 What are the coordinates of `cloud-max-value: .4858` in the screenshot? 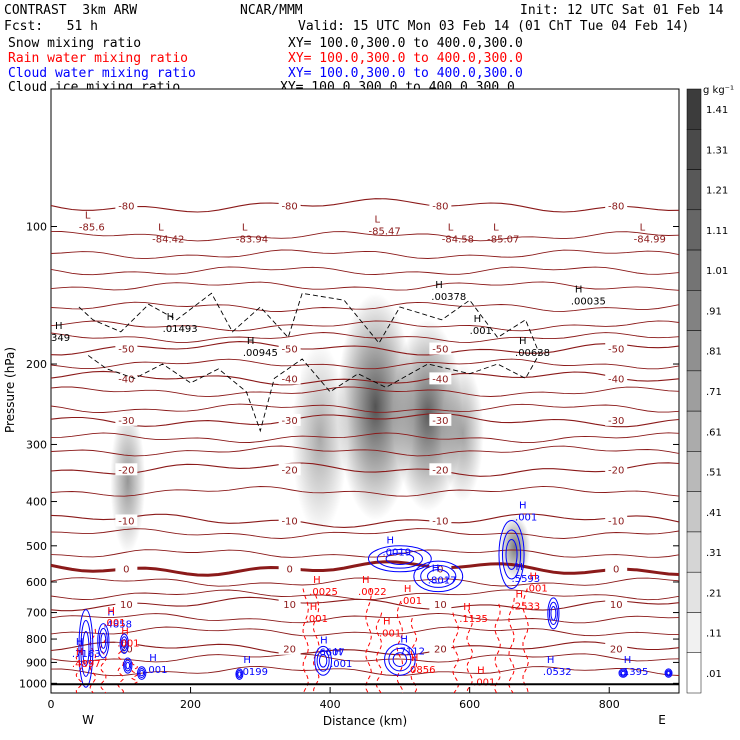 It's located at (117, 625).